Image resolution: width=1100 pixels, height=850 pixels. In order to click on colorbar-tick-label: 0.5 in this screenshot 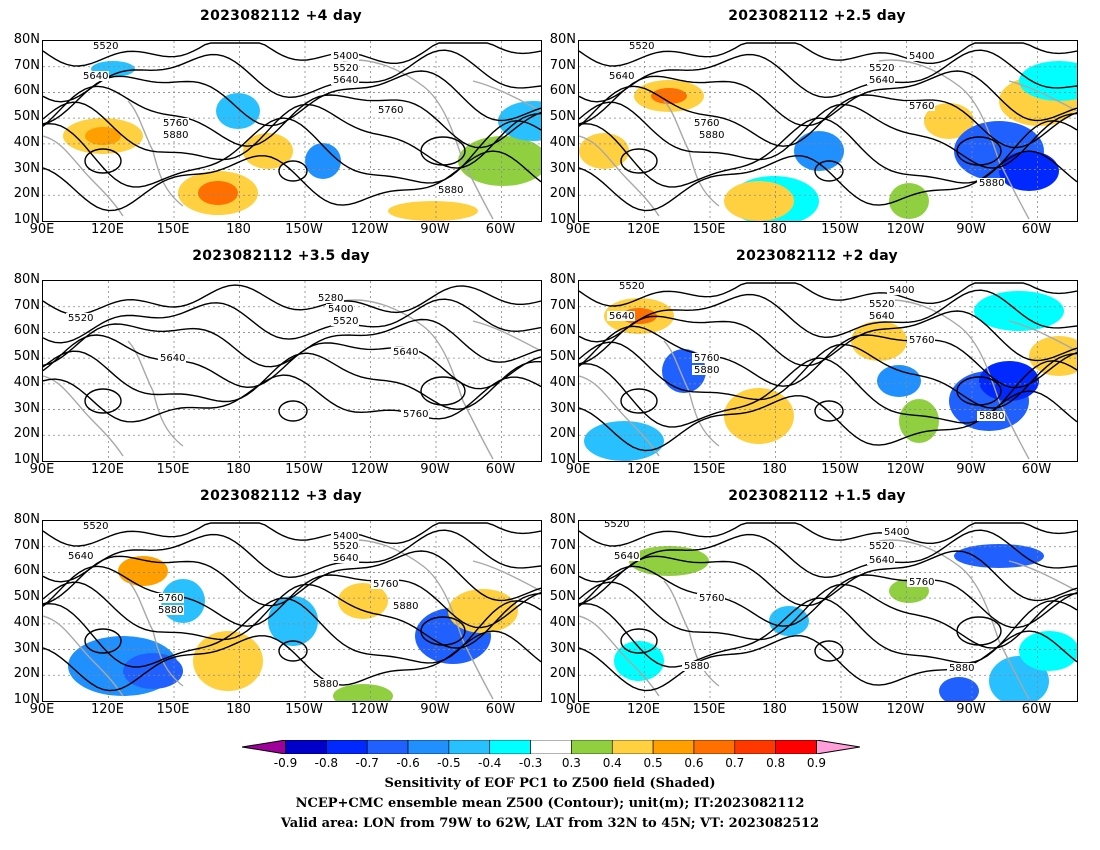, I will do `click(653, 763)`.